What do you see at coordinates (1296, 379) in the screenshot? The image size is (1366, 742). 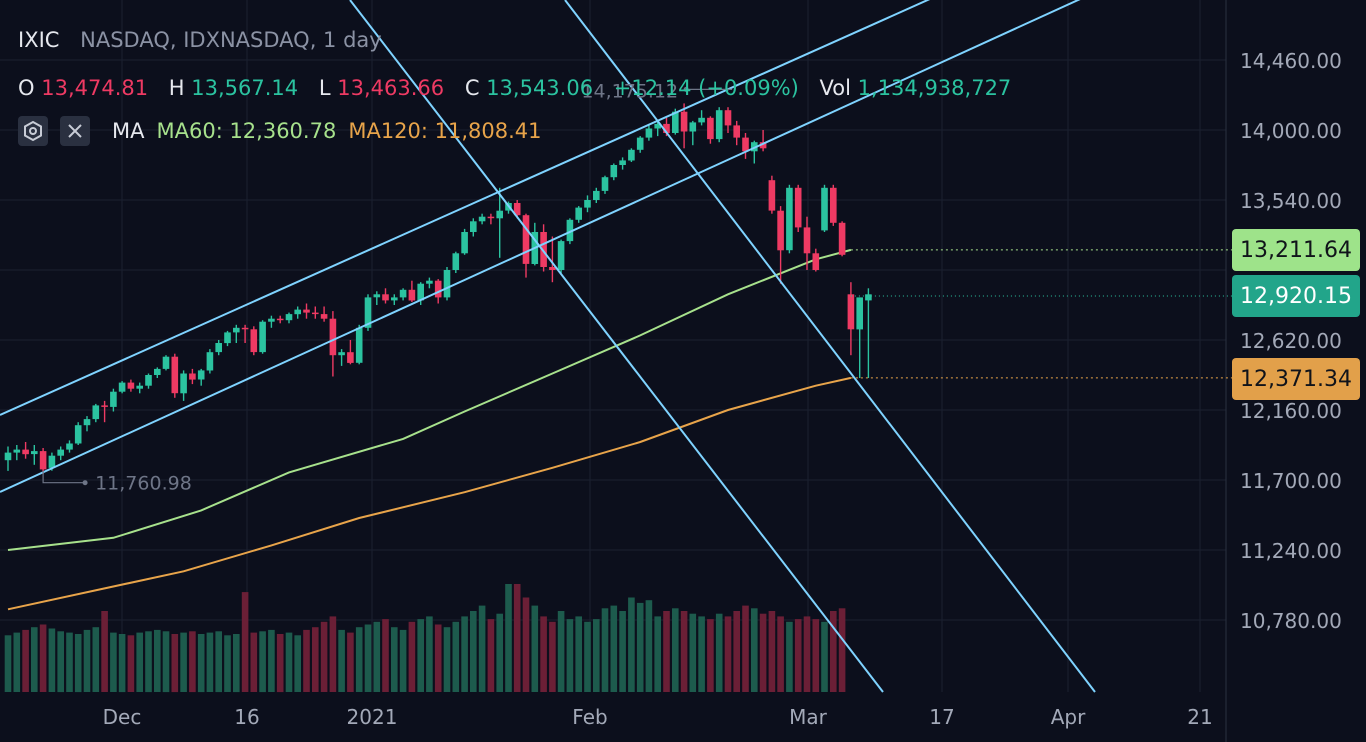 I see `ma120-price-badge: 12,371.34` at bounding box center [1296, 379].